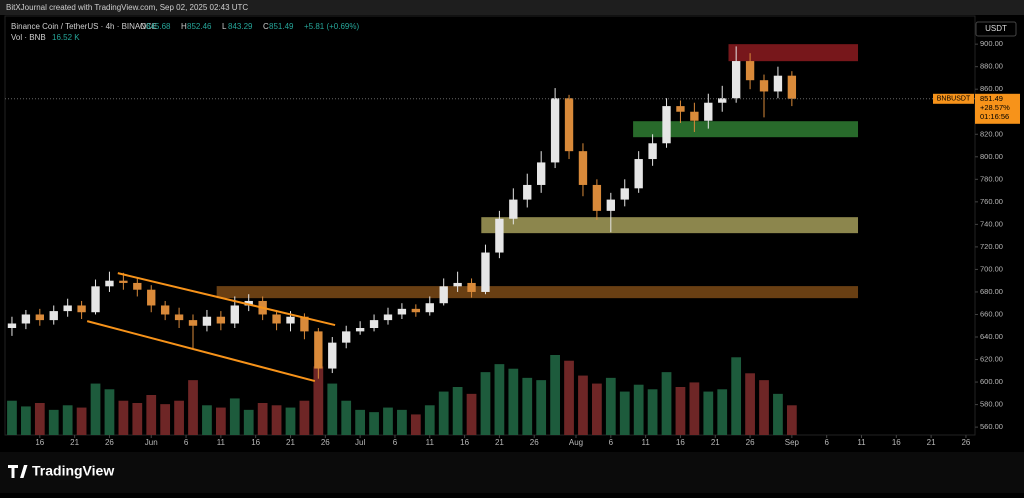 The height and width of the screenshot is (498, 1024). Describe the element at coordinates (184, 26) in the screenshot. I see `ohlc-key: H` at that location.